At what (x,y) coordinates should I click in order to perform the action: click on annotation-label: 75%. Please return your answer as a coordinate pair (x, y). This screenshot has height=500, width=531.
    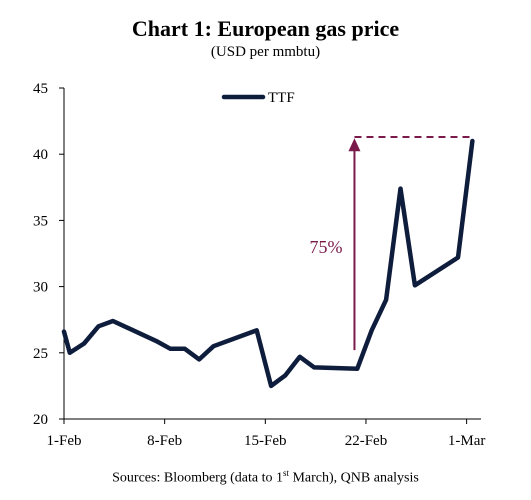
    Looking at the image, I should click on (325, 247).